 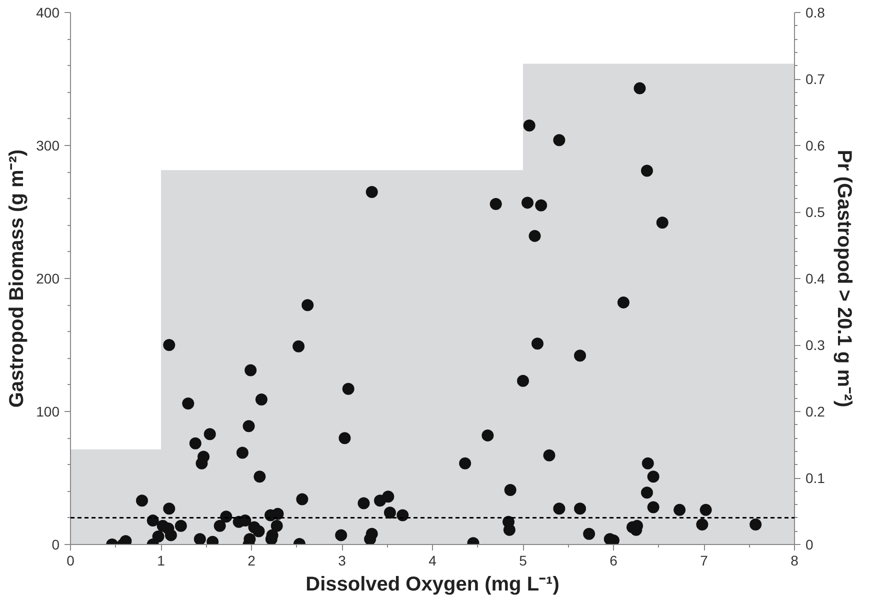 I want to click on x-tick-label: 7, so click(x=704, y=560).